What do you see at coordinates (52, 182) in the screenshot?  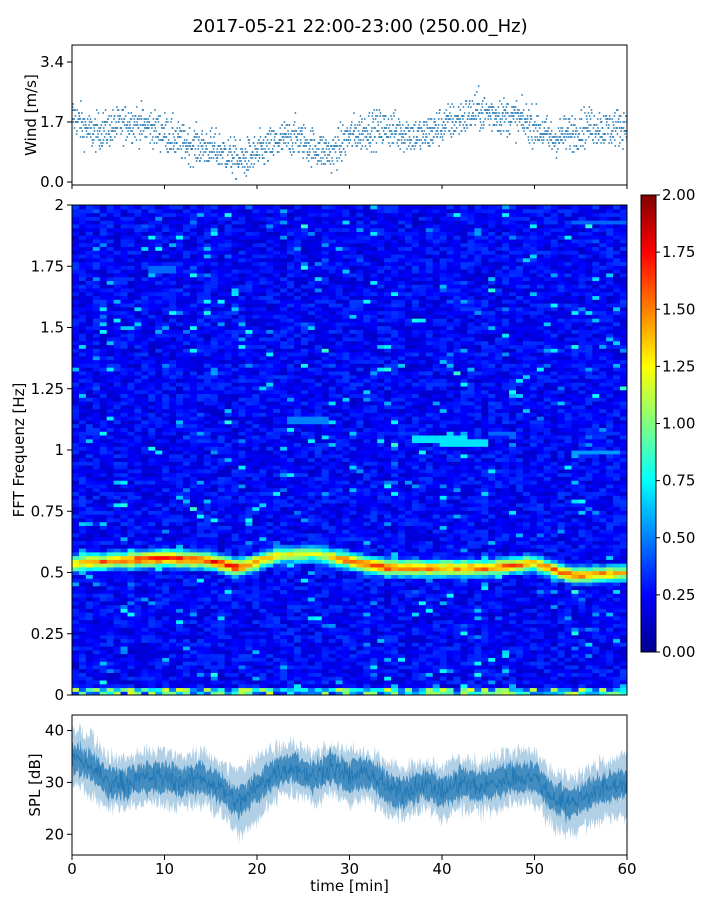 I see `wind-y-tick-label: 0.0` at bounding box center [52, 182].